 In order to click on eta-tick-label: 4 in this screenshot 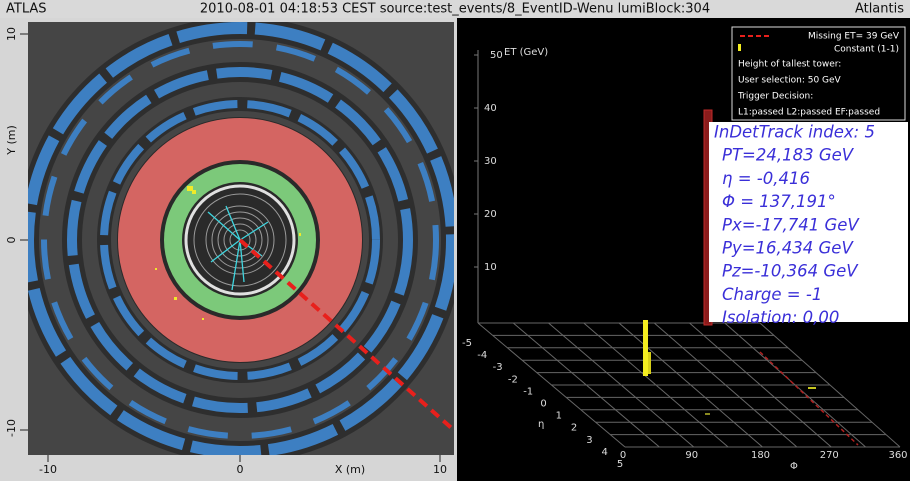, I will do `click(605, 452)`.